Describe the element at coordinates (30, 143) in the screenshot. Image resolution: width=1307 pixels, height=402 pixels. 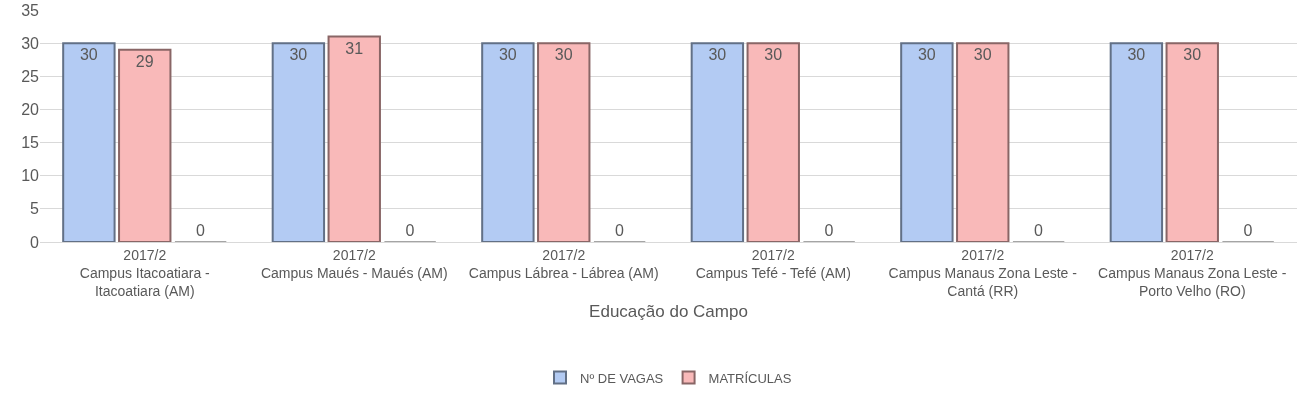
I see `y-tick-label: 15` at that location.